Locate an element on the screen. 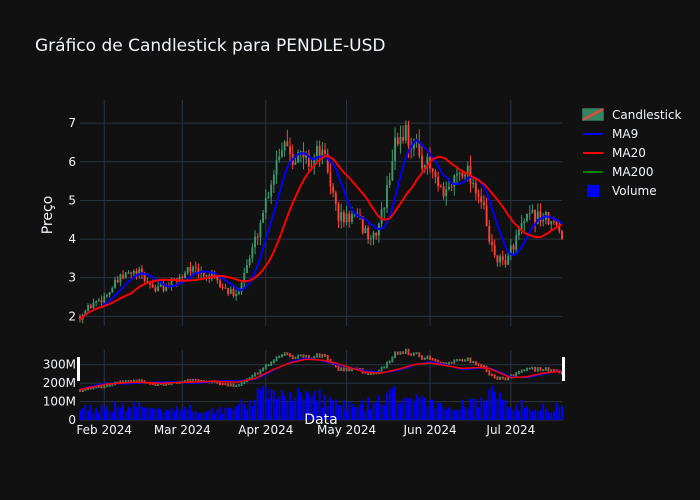 This screenshot has height=500, width=700. volume-ma20-line is located at coordinates (321, 374).